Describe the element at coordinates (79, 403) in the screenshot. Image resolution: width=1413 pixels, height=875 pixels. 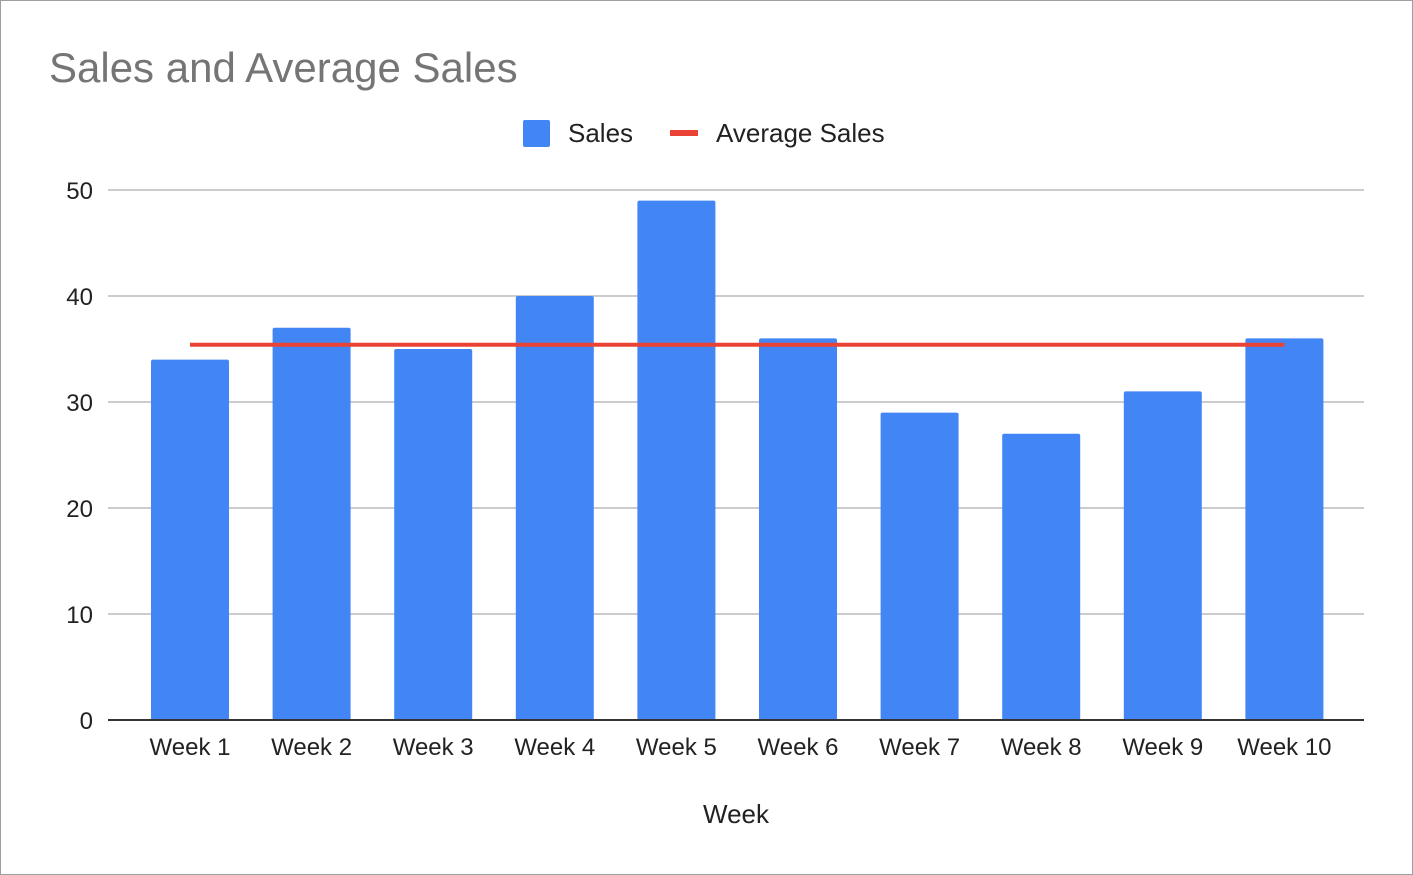
I see `y-tick-label: 30` at that location.